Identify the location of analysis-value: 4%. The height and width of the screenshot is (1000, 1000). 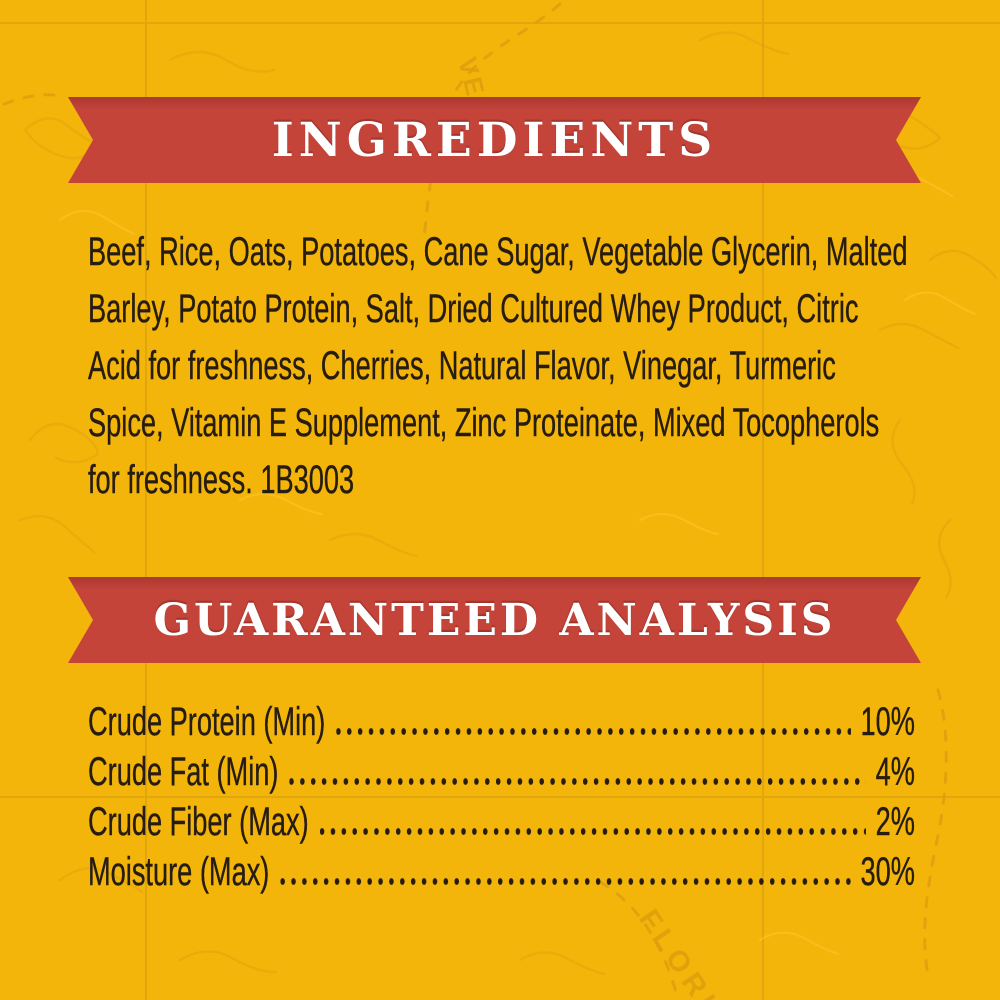
(895, 772).